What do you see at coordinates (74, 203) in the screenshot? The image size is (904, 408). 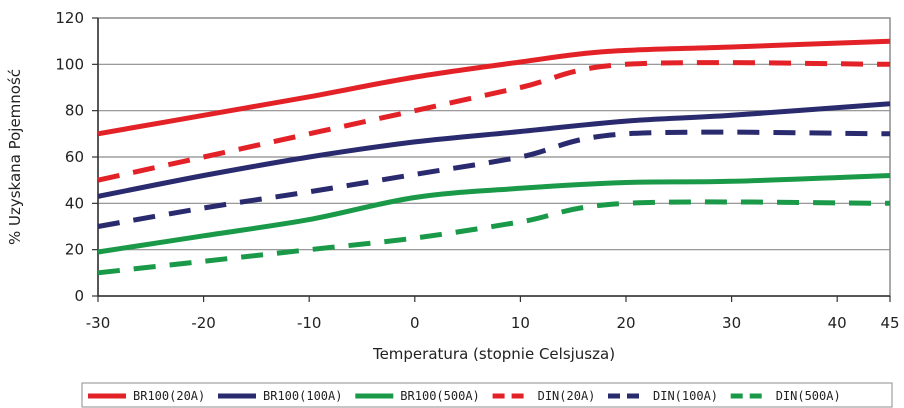 I see `y-tick-label: 40` at bounding box center [74, 203].